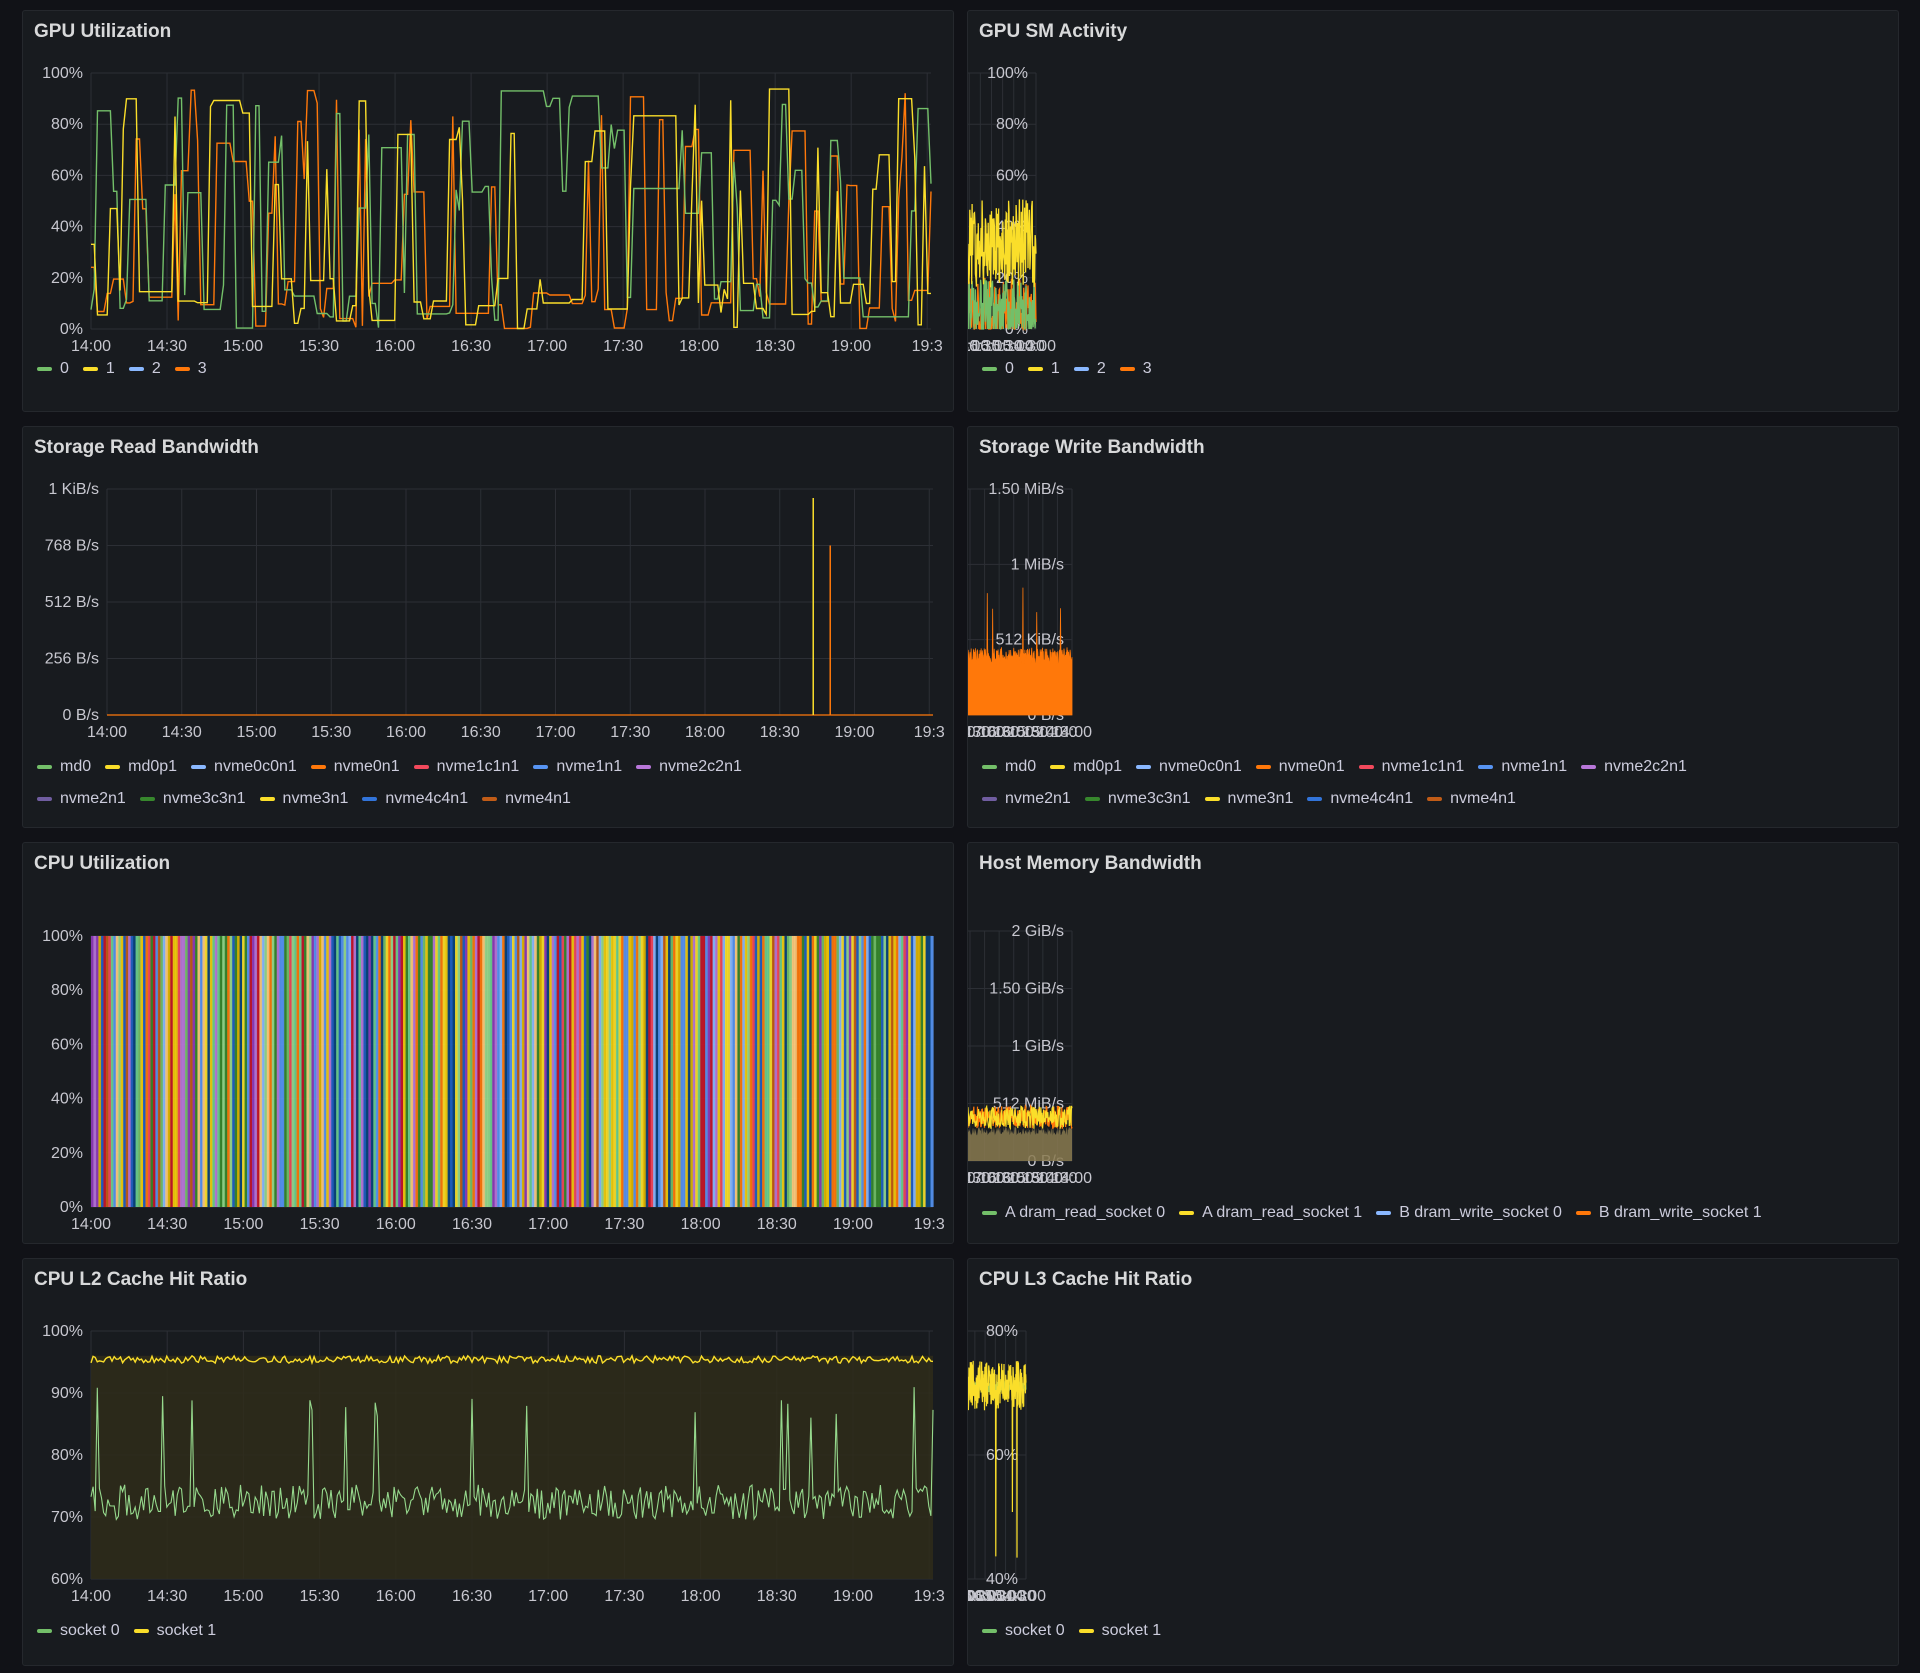  I want to click on panel-title: GPU SM Activity, so click(1053, 31).